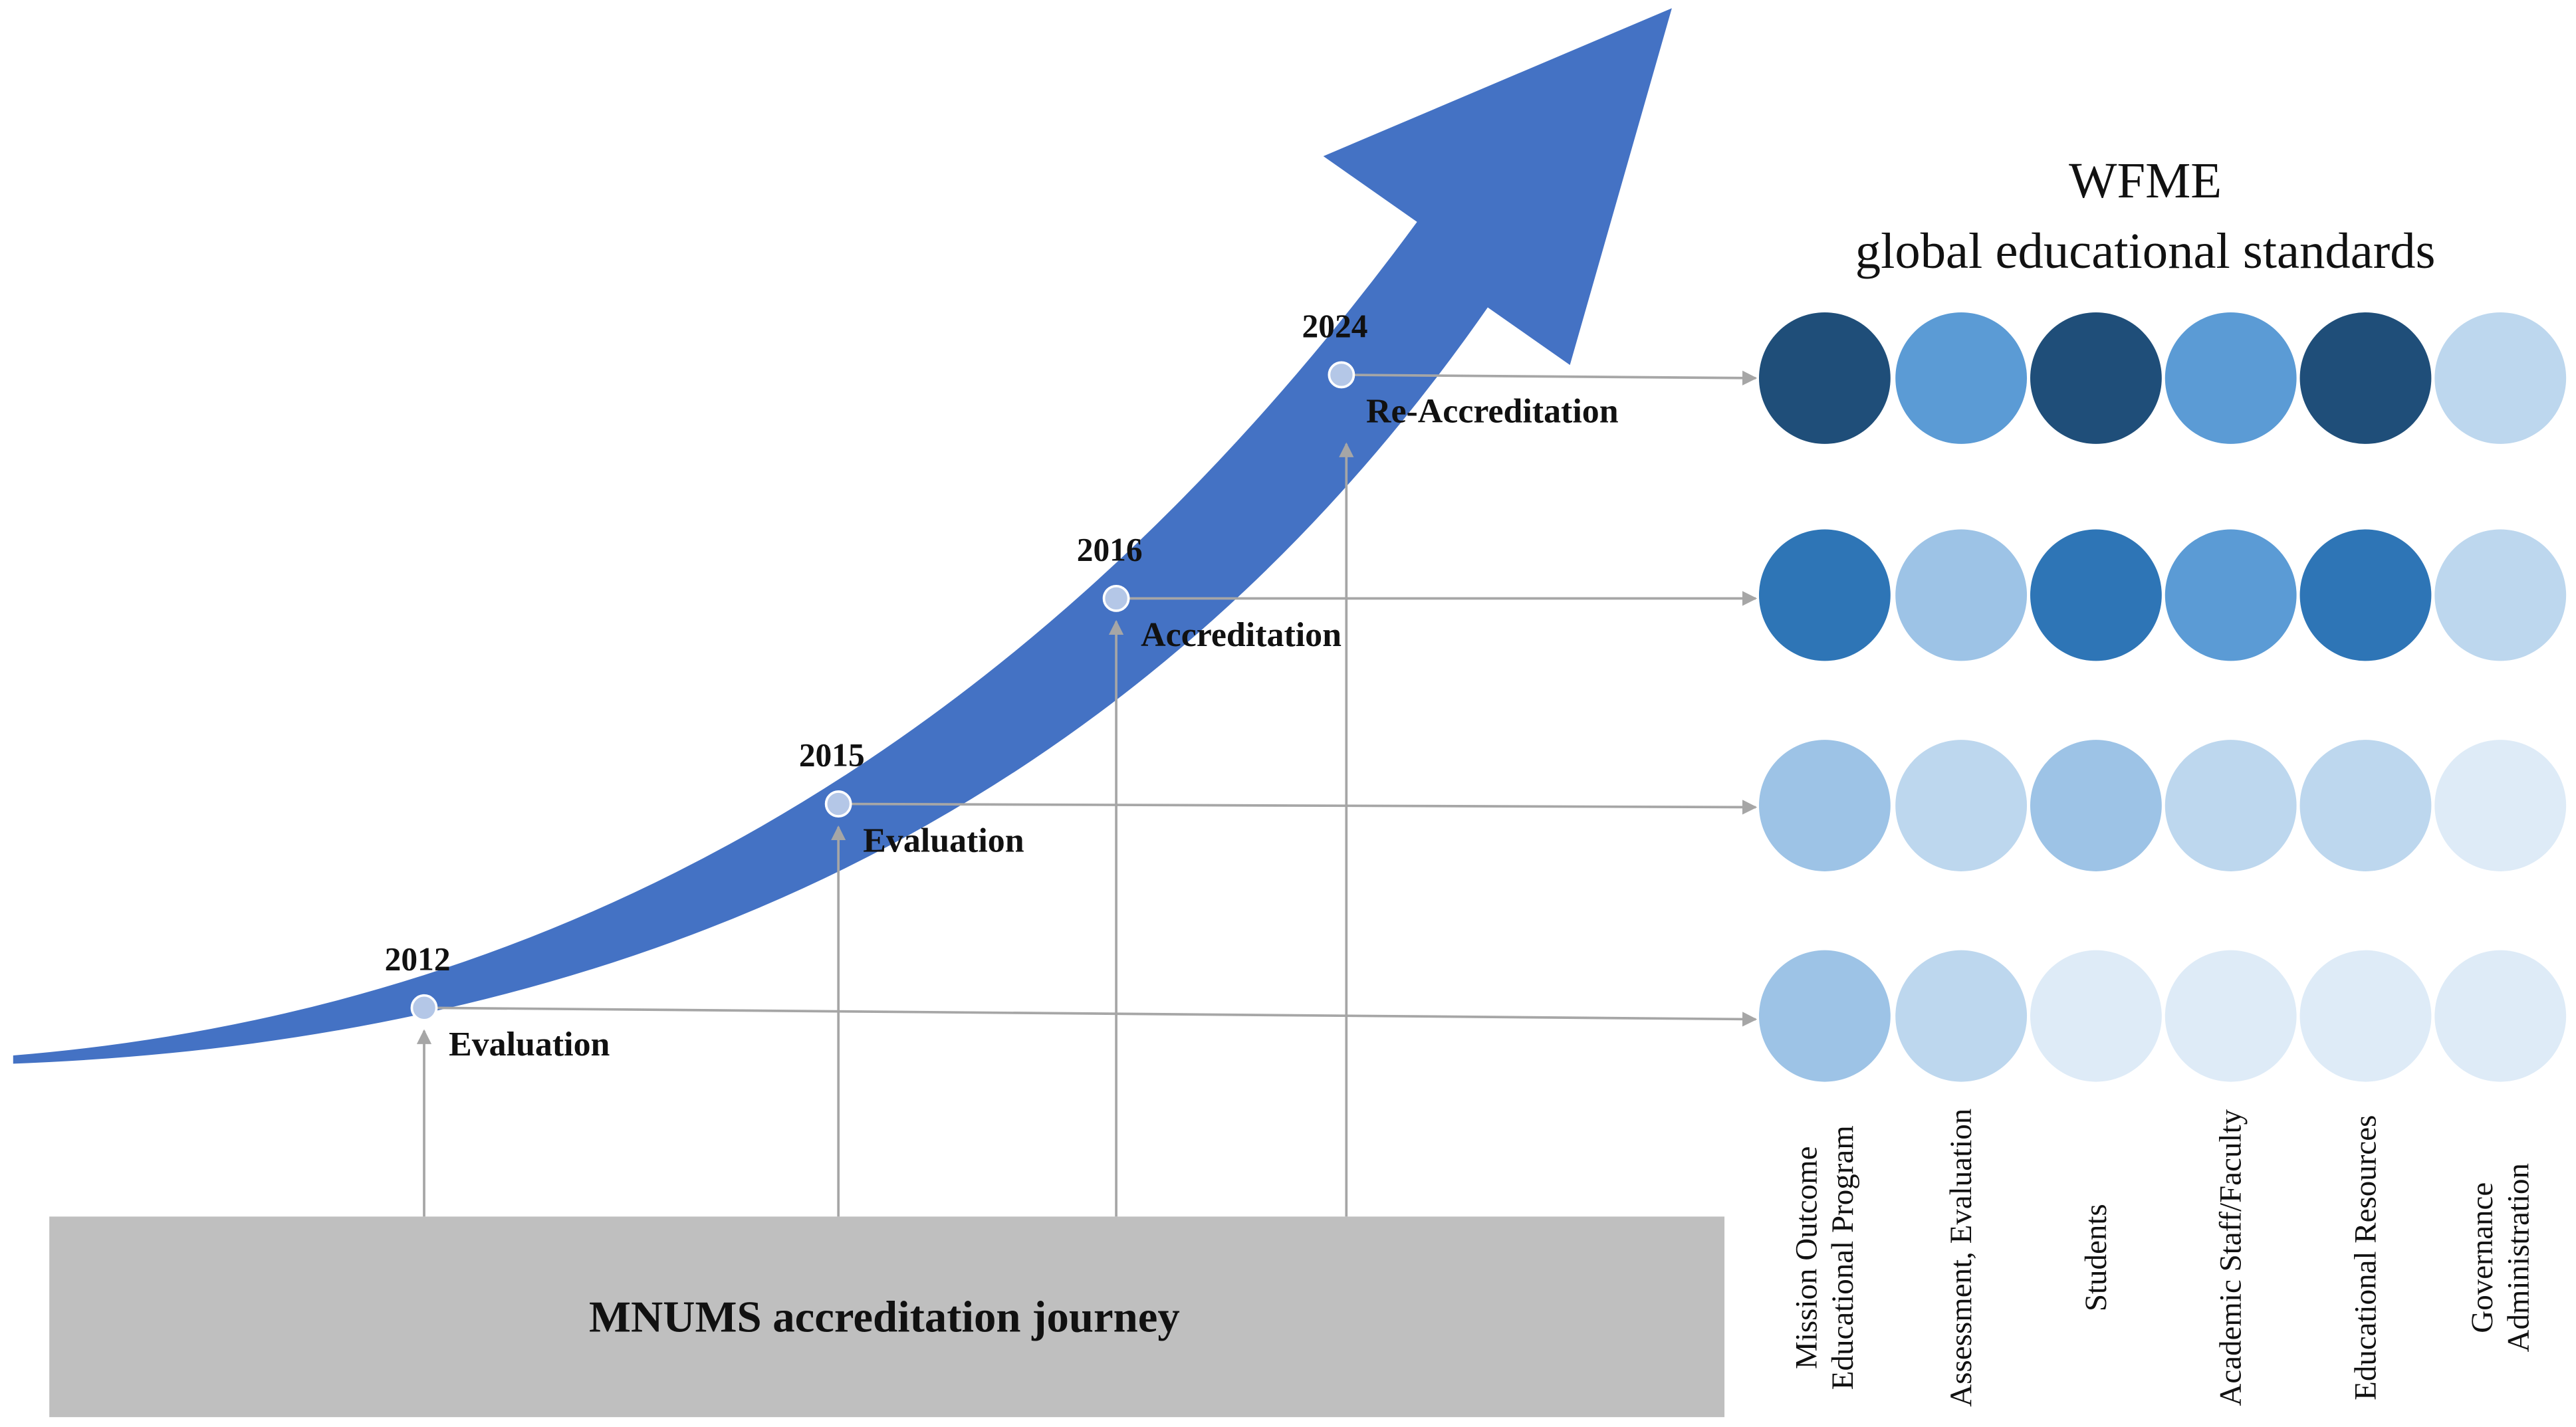 This screenshot has height=1427, width=2576. I want to click on standard-label: Academic Staff/Faculty, so click(2231, 1257).